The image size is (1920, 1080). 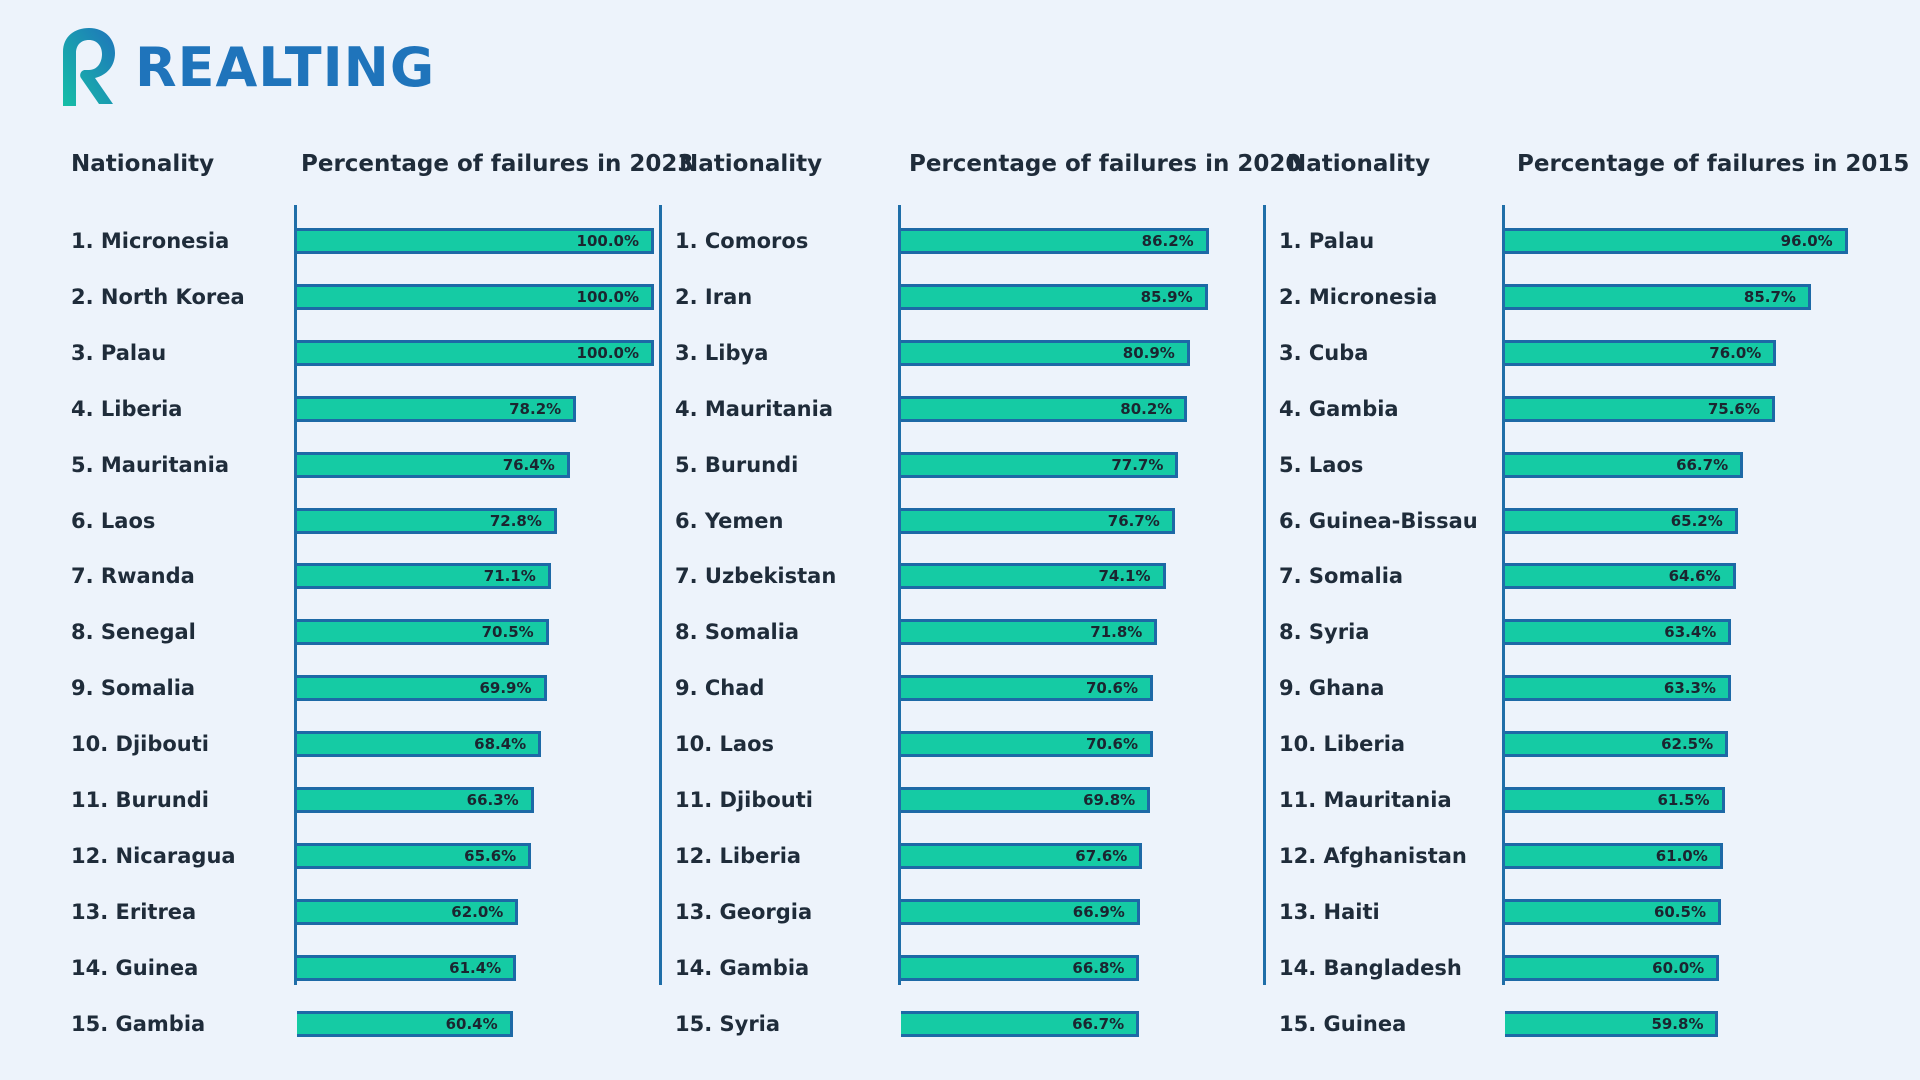 I want to click on bar-value-label: 64.6%, so click(x=1694, y=576).